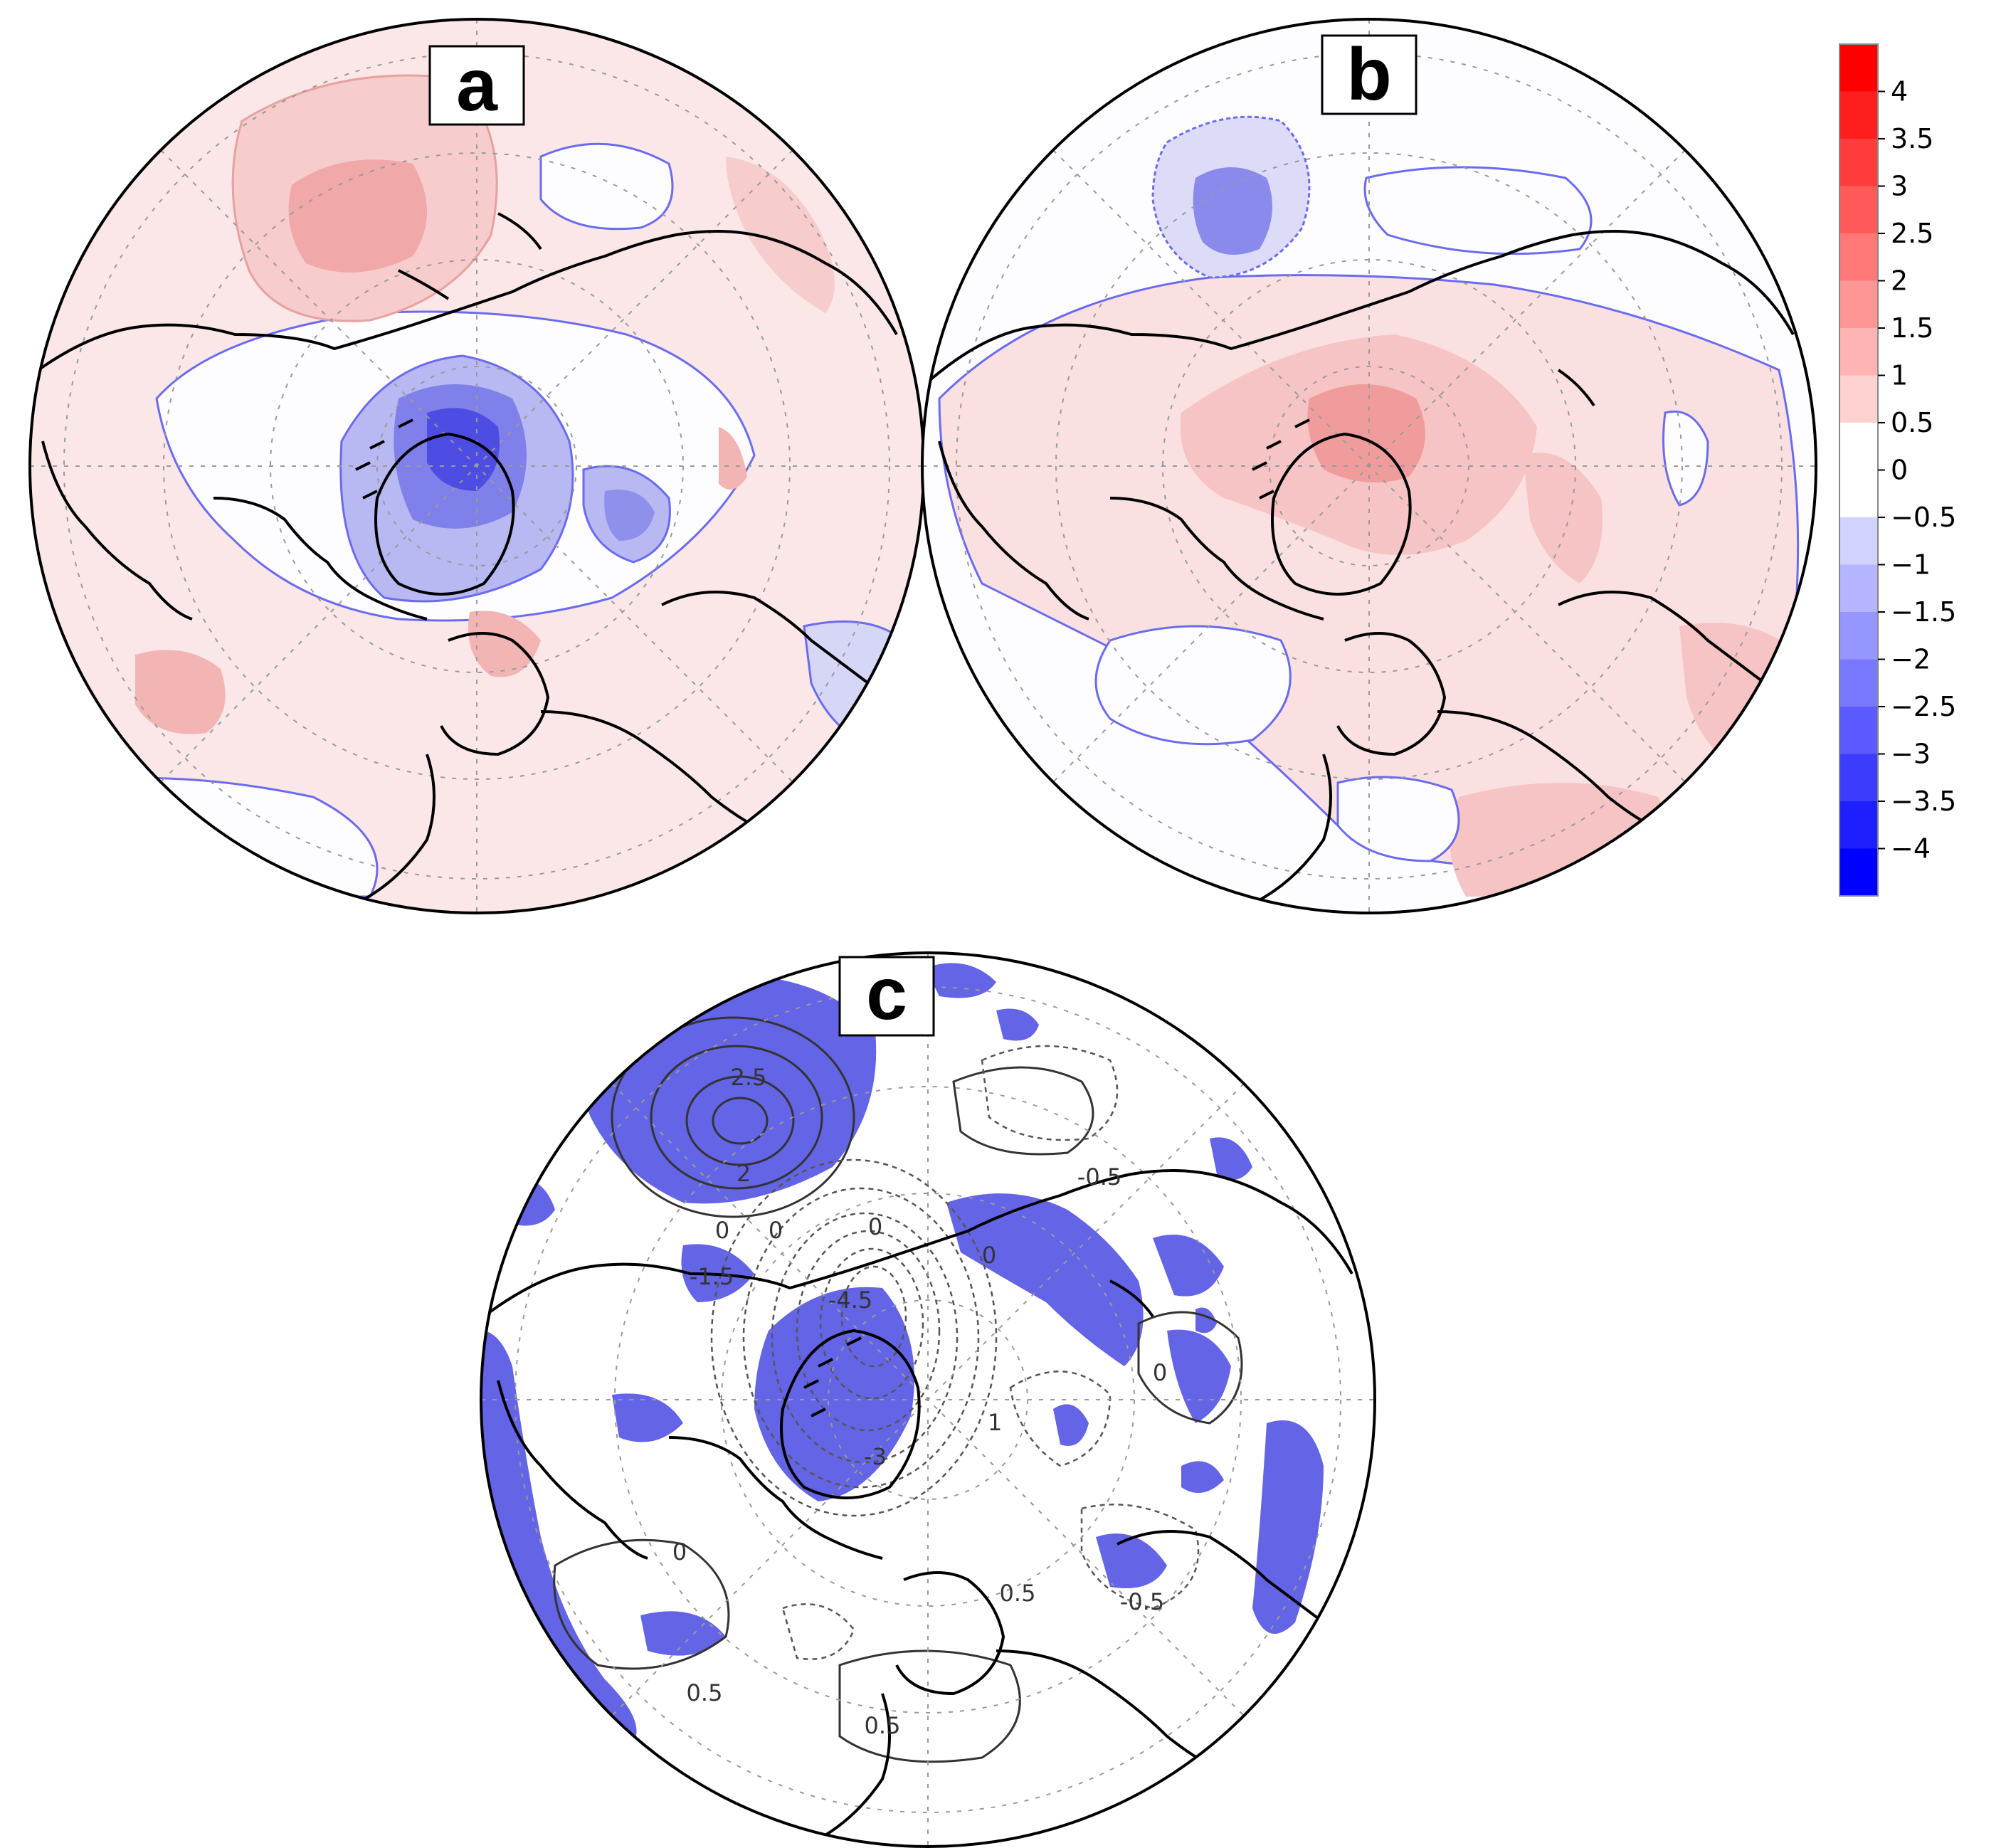 This screenshot has width=2006, height=1848. I want to click on colorbar-tick-label: 3, so click(1900, 186).